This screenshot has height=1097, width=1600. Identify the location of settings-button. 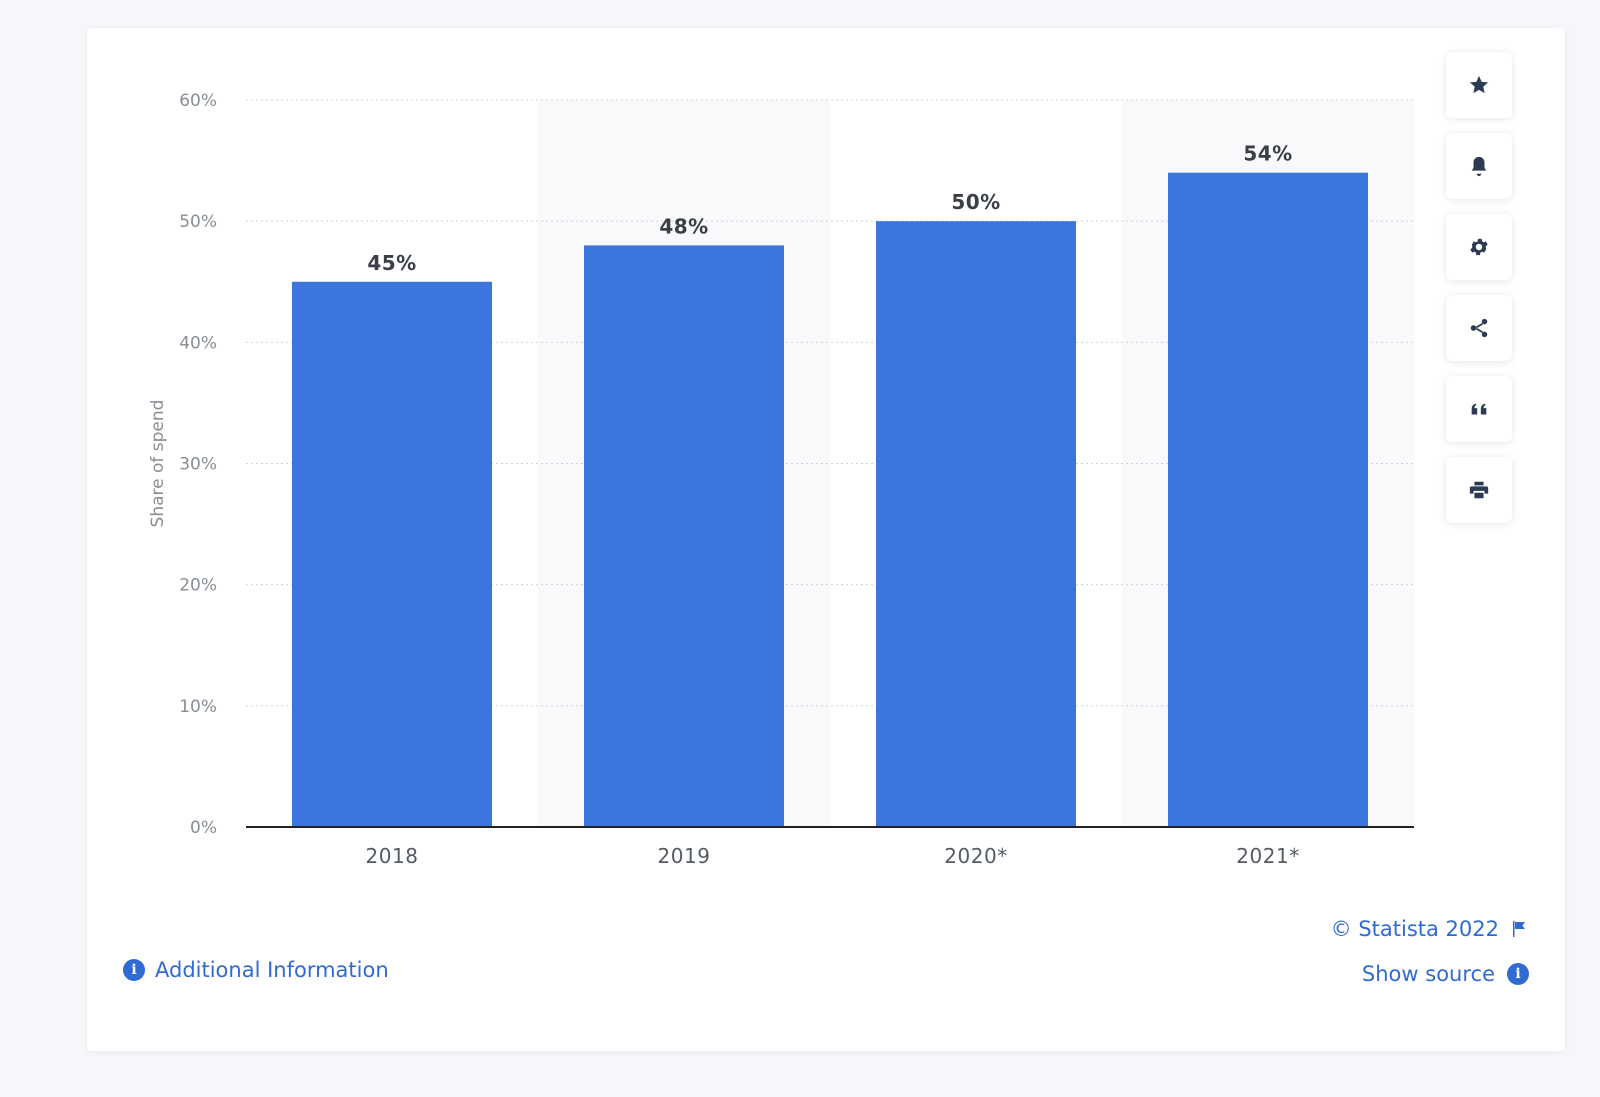
(1479, 247).